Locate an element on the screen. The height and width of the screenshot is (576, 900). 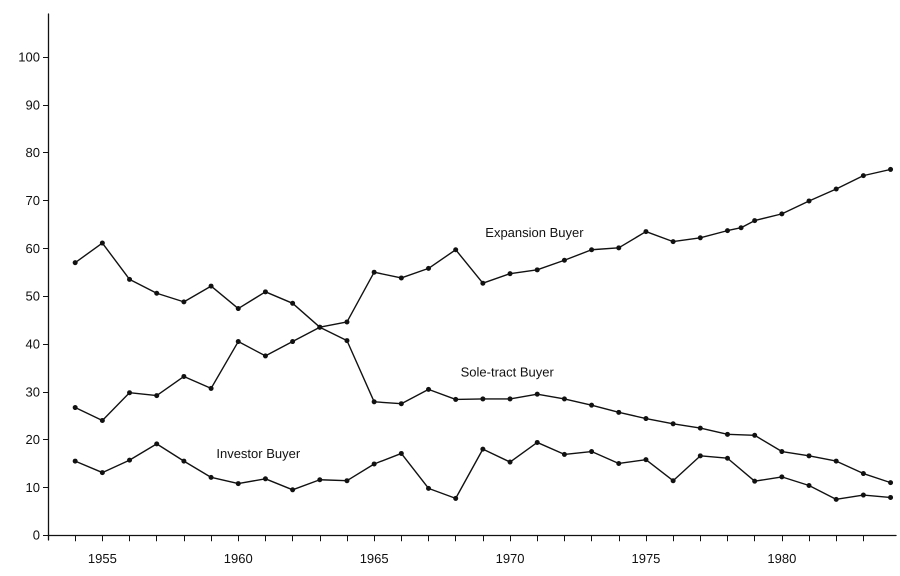
x-tick-label: 1970 is located at coordinates (510, 558).